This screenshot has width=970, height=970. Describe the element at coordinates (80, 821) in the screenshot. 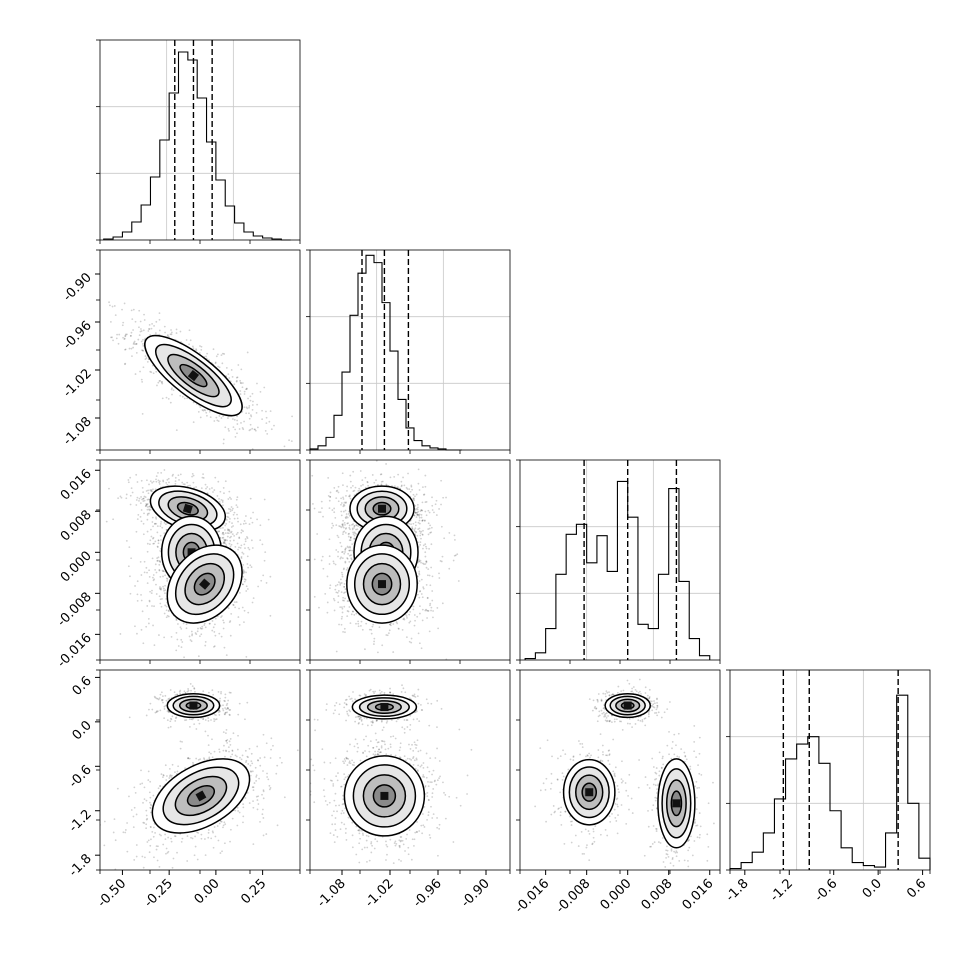

I see `y-tick-label: -1.2` at that location.